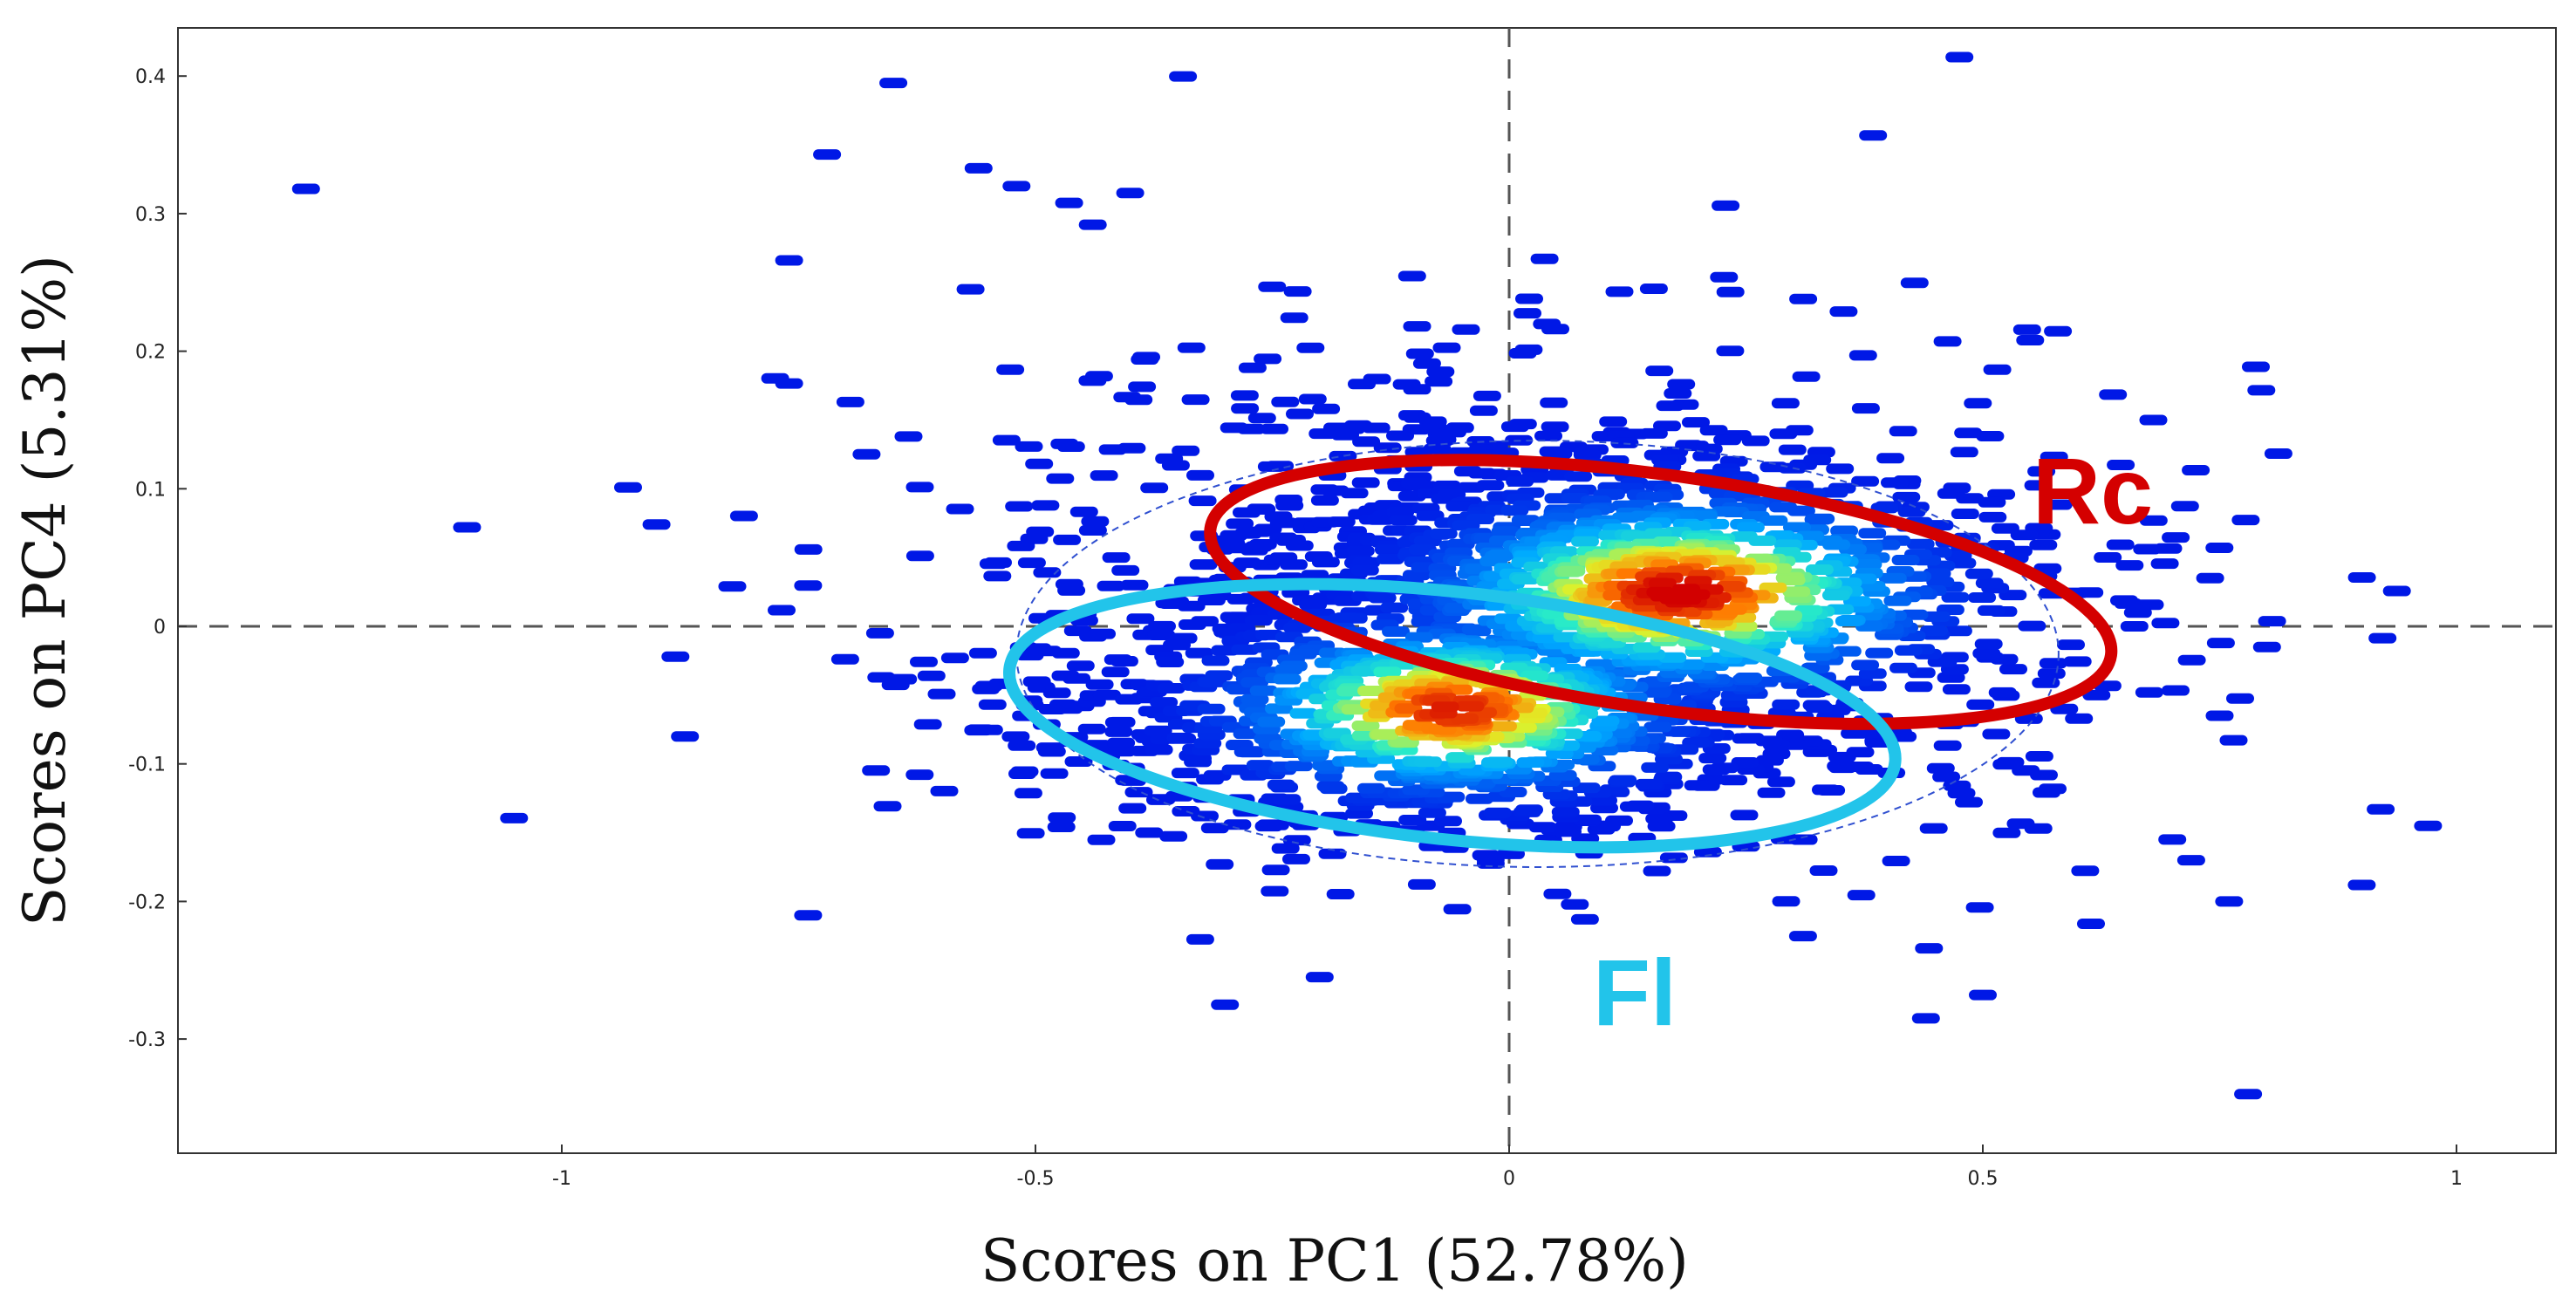 The width and height of the screenshot is (2576, 1305). Describe the element at coordinates (1036, 1179) in the screenshot. I see `x-tick-label: -0.5` at that location.